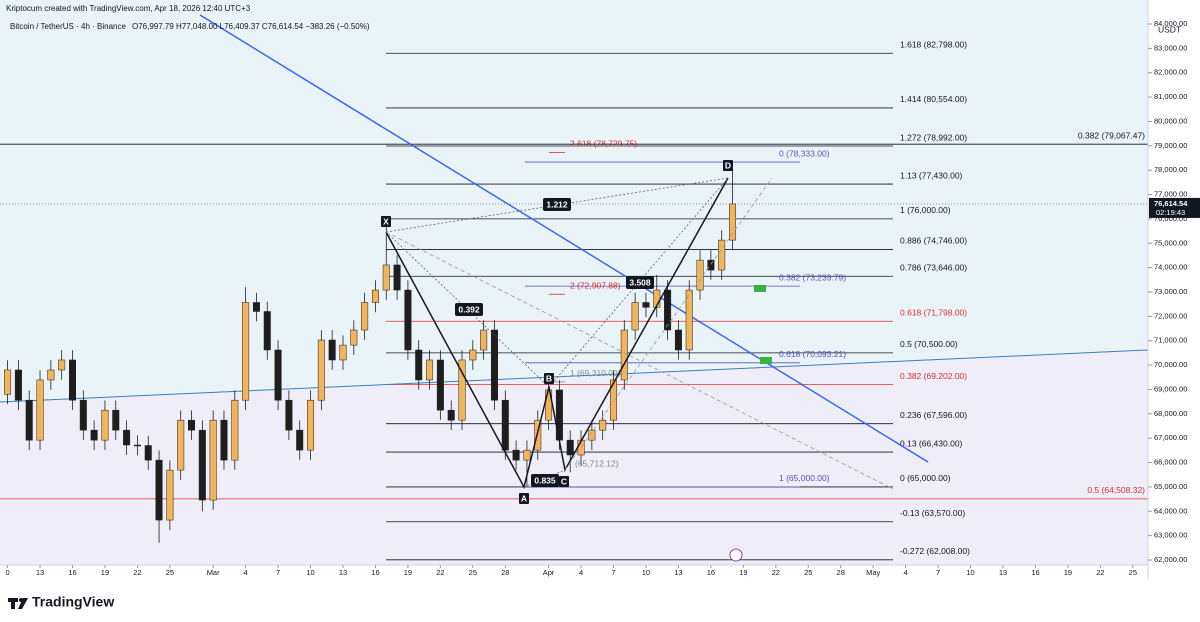 The height and width of the screenshot is (622, 1200). What do you see at coordinates (1170, 96) in the screenshot?
I see `y-tick-label: 81,000.00` at bounding box center [1170, 96].